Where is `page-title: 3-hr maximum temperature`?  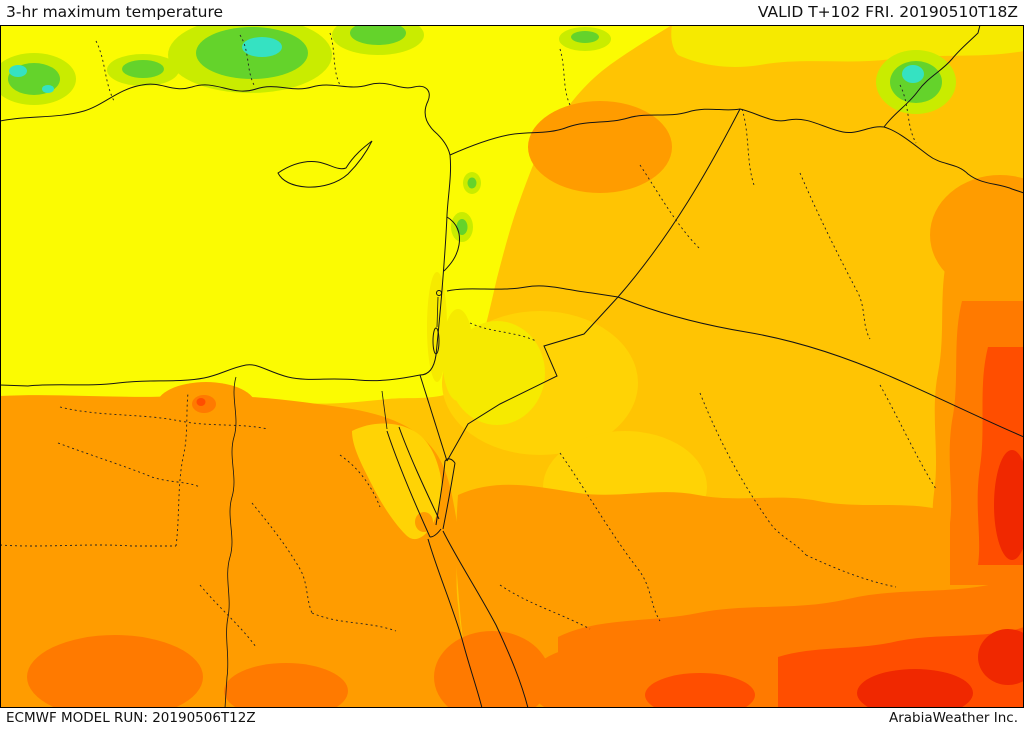 page-title: 3-hr maximum temperature is located at coordinates (115, 12).